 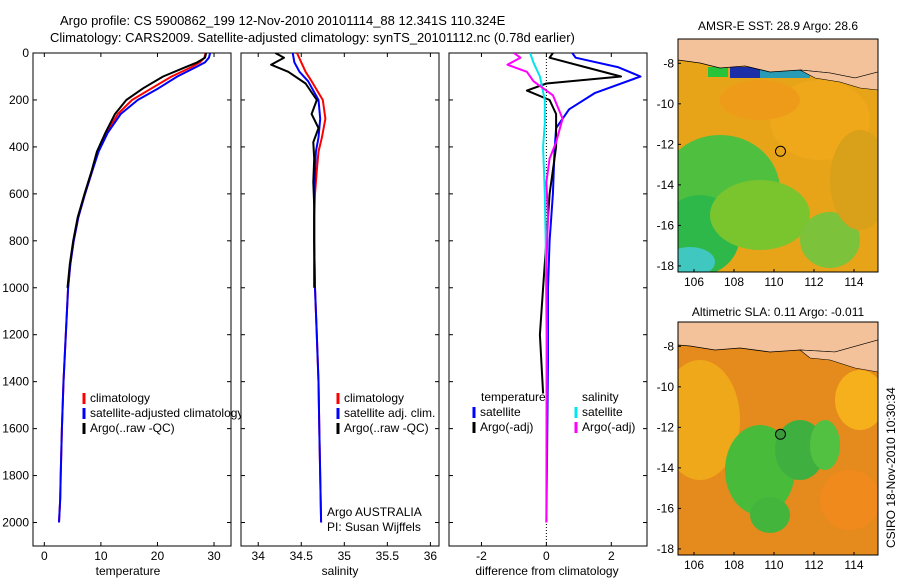 What do you see at coordinates (120, 398) in the screenshot?
I see `temperature-legend-label: climatology` at bounding box center [120, 398].